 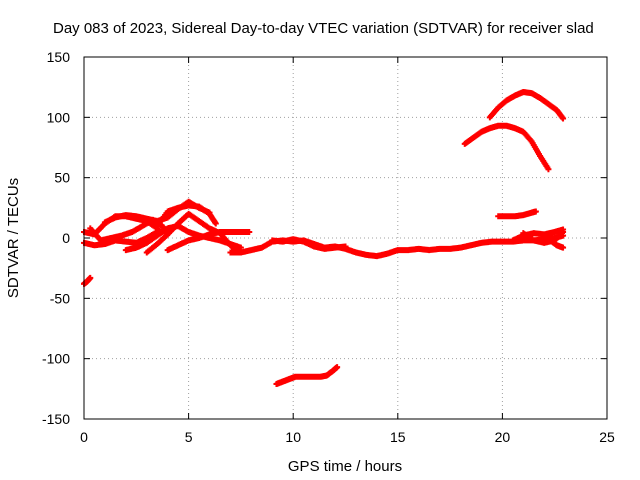 I want to click on y-tick-label: -50, so click(x=60, y=298).